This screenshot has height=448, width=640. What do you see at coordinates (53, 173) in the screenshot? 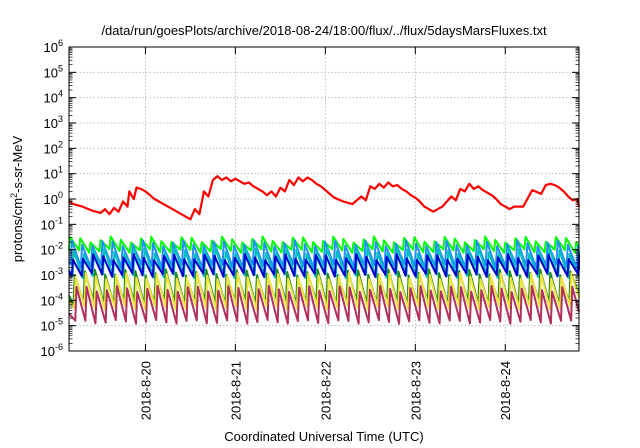
I see `y-tick-label: 10¹` at bounding box center [53, 173].